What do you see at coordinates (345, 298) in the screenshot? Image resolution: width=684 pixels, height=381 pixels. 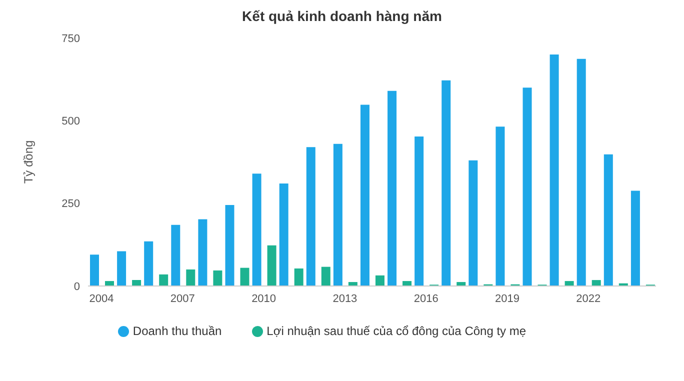 I see `x-tick-label: 2013` at bounding box center [345, 298].